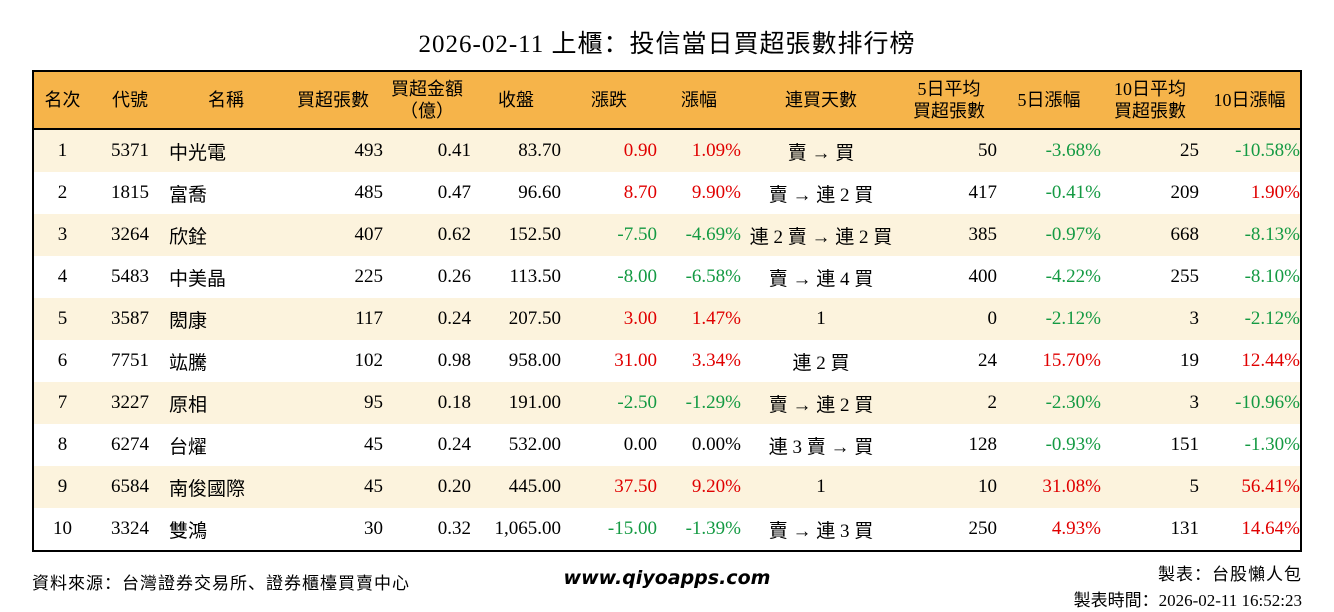  What do you see at coordinates (716, 486) in the screenshot?
I see `change-pct-cell: 9.20%` at bounding box center [716, 486].